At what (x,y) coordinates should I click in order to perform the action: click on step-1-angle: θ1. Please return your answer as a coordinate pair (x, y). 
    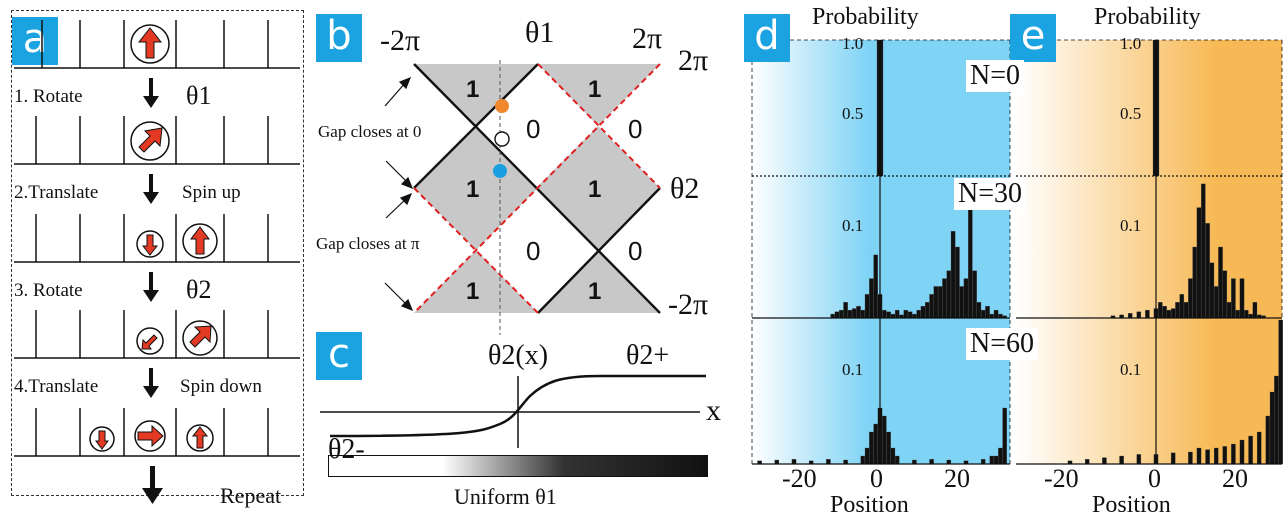
    Looking at the image, I should click on (199, 95).